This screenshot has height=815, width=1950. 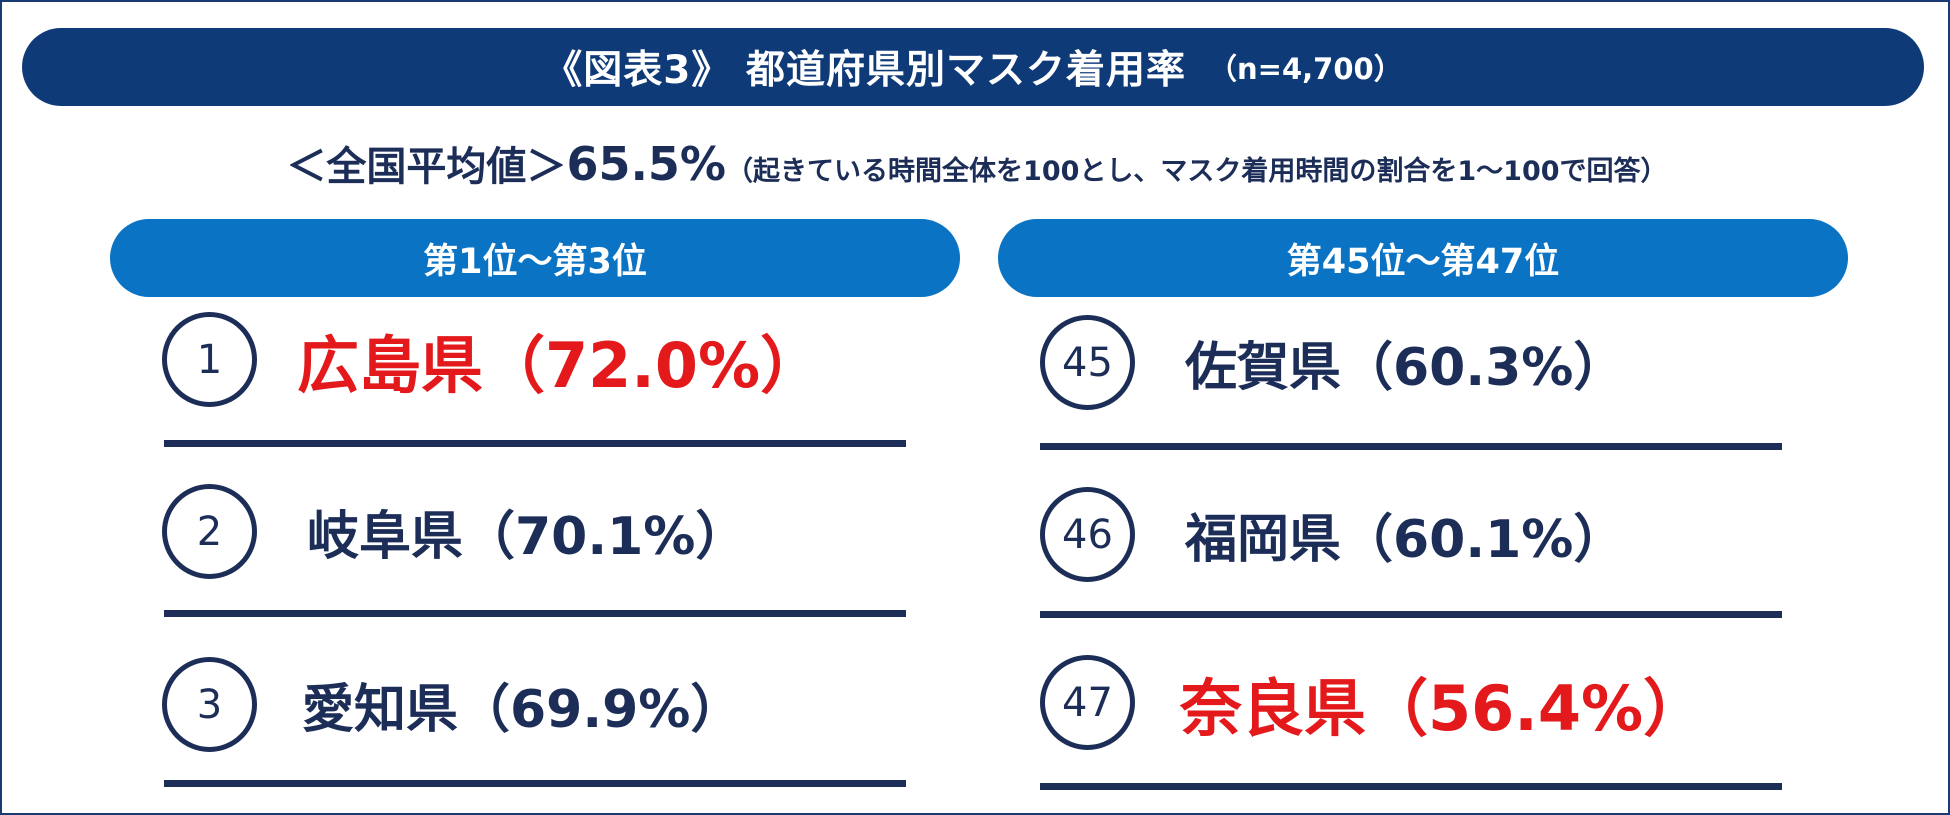 What do you see at coordinates (527, 537) in the screenshot?
I see `rank-label: 岐阜県（70.1%）` at bounding box center [527, 537].